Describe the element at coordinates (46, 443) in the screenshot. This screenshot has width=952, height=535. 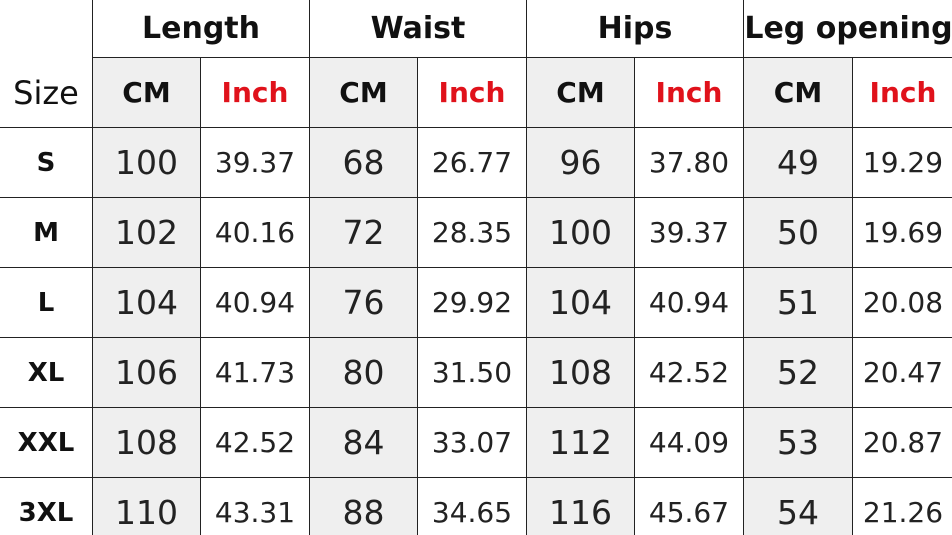
I see `size-cell: XXL` at that location.